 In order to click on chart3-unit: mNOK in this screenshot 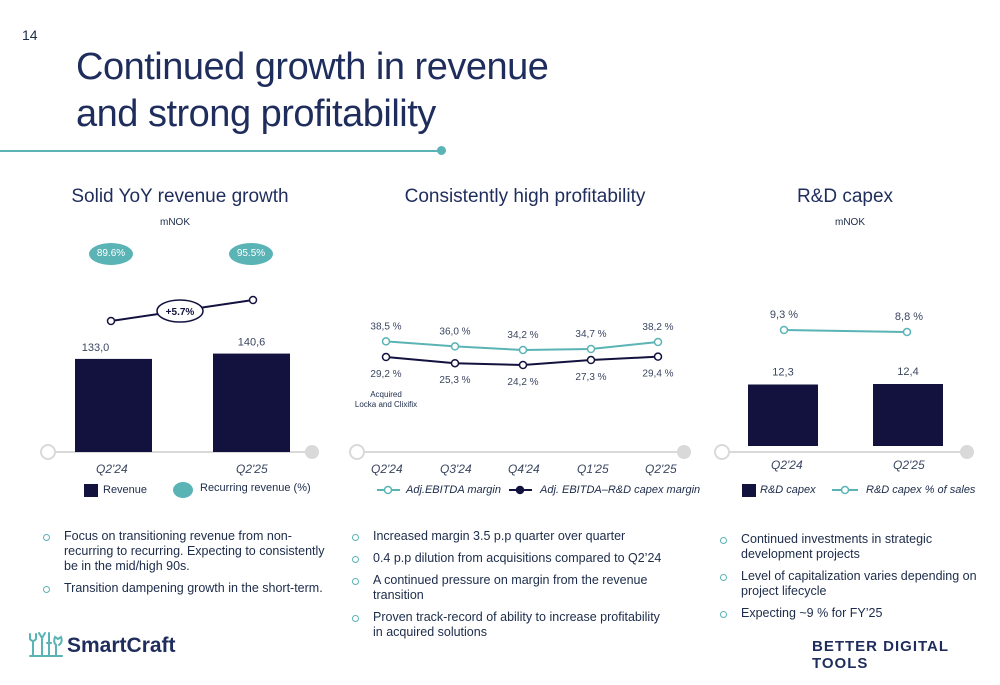, I will do `click(850, 222)`.